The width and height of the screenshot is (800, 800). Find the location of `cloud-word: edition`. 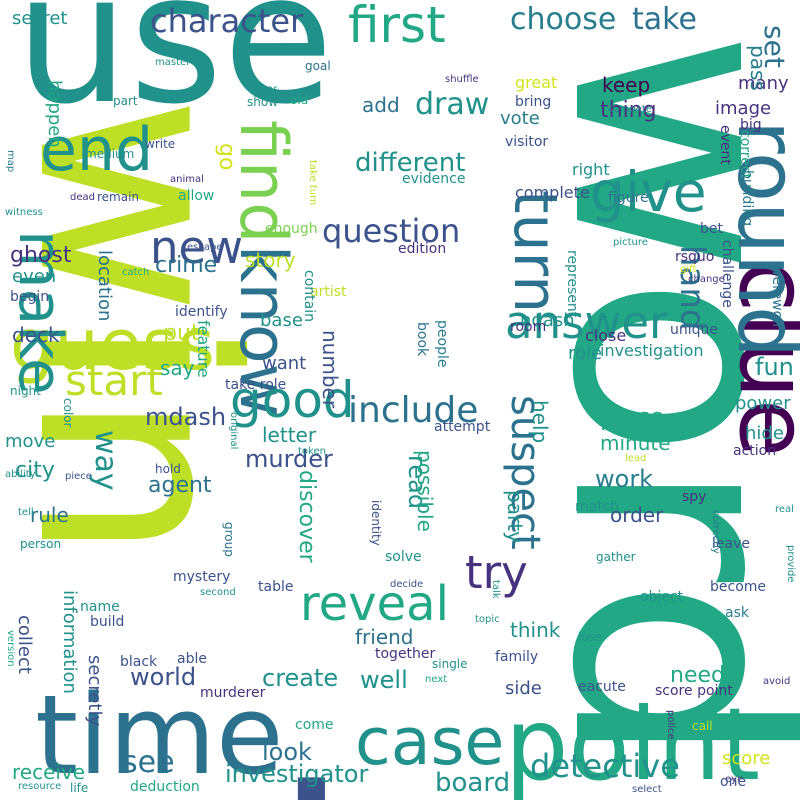

cloud-word: edition is located at coordinates (422, 249).